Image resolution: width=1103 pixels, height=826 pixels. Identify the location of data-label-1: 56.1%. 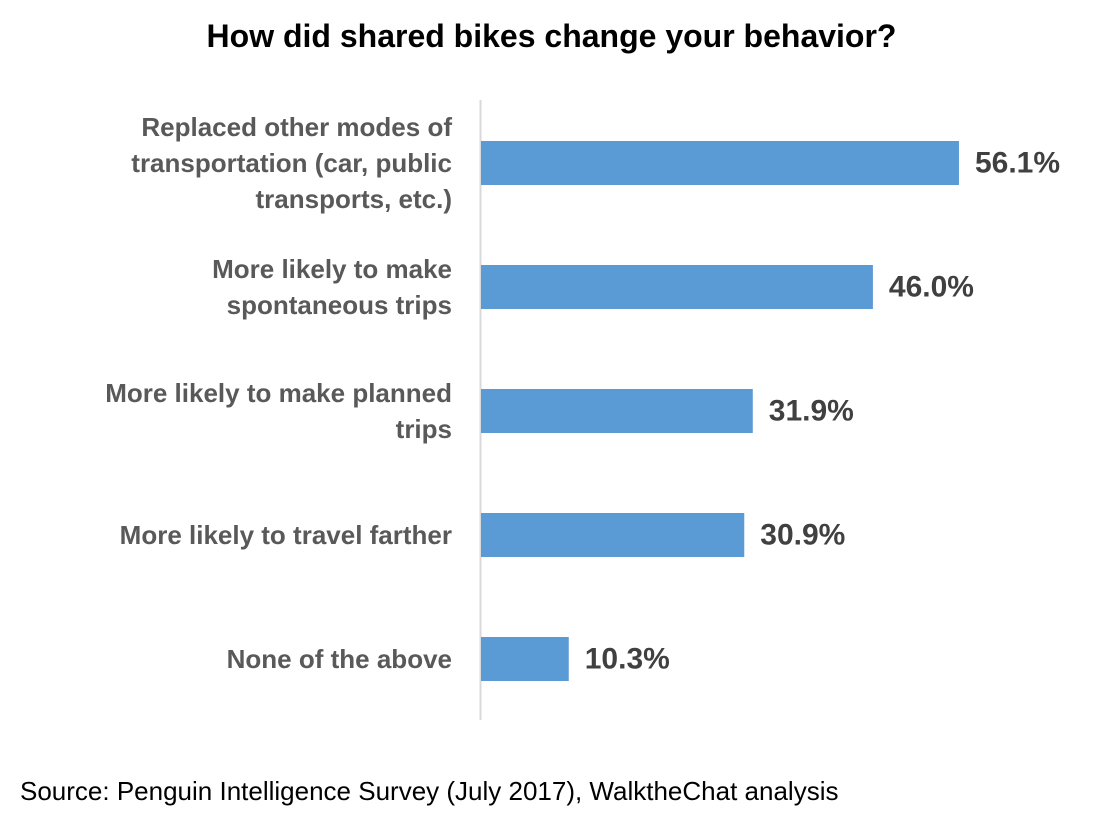
(1017, 163).